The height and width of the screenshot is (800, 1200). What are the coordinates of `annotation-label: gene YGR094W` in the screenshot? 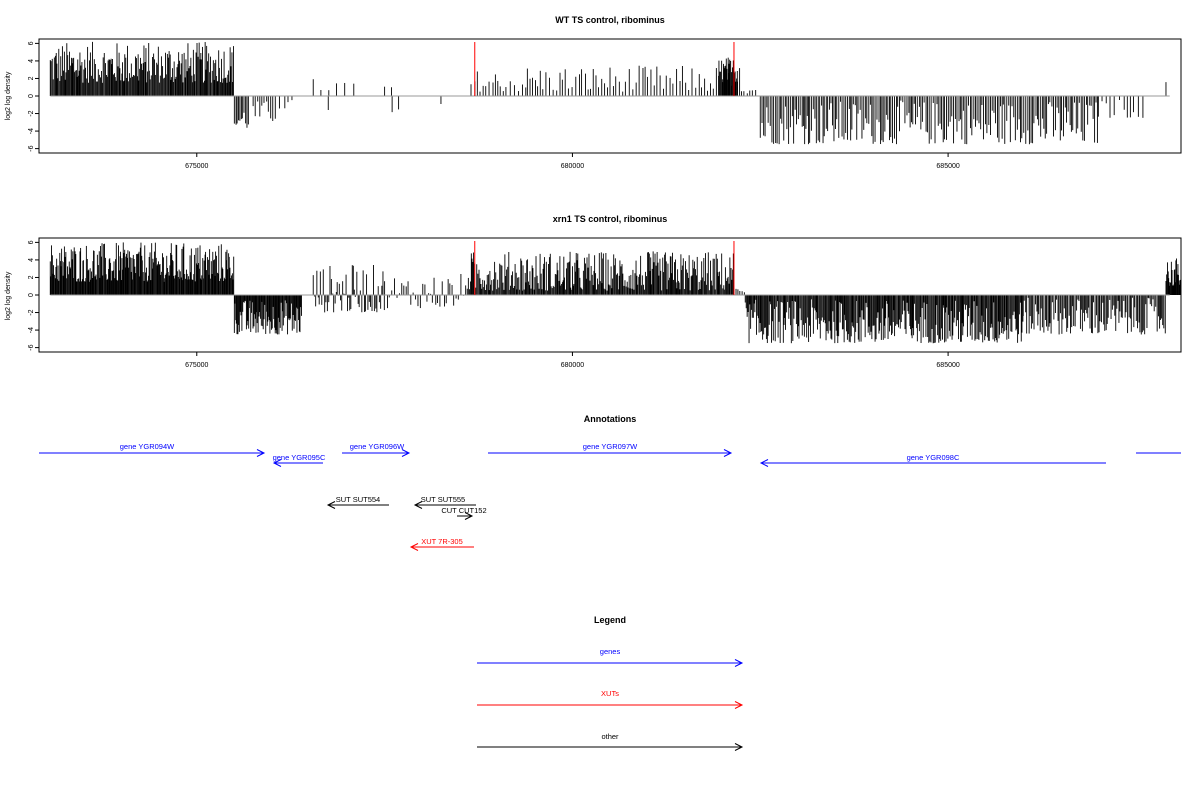 It's located at (147, 446).